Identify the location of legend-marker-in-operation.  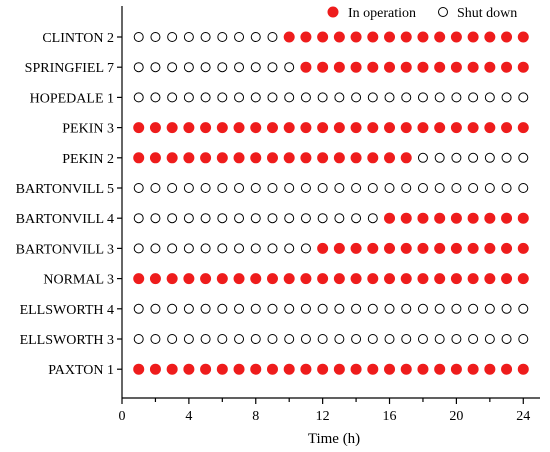
(333, 12).